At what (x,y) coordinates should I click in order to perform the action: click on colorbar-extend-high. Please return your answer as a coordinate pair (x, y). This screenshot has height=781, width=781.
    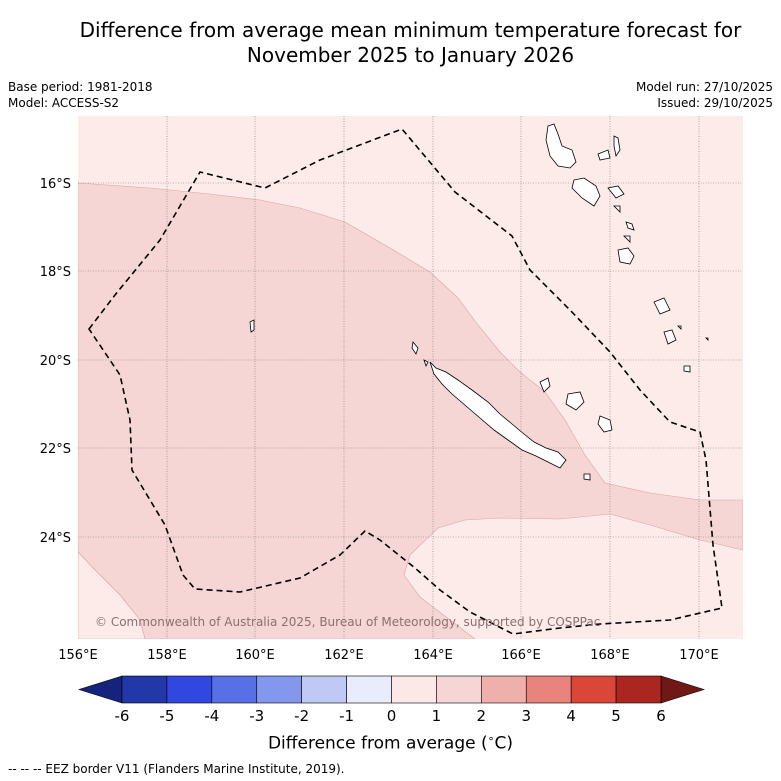
    Looking at the image, I should click on (683, 689).